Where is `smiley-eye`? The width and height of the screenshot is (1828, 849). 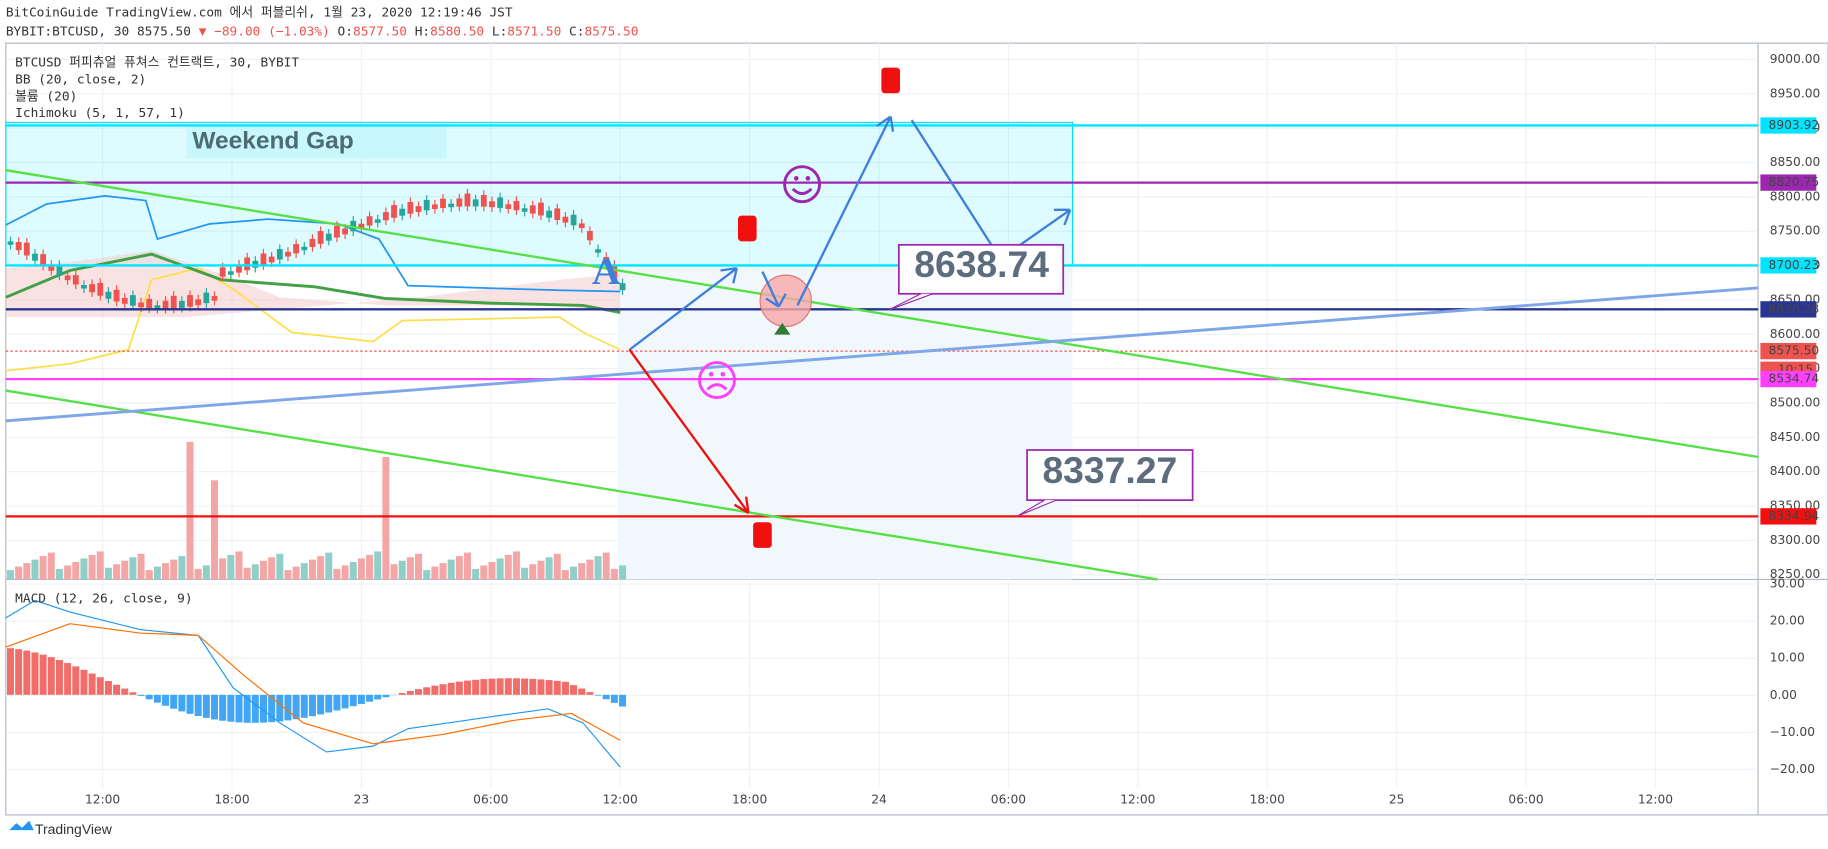
smiley-eye is located at coordinates (796, 178).